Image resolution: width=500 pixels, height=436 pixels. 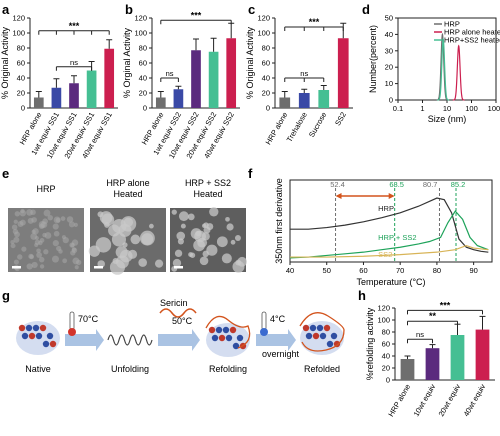 I want to click on series-label-f-1: HRP + SS2, so click(x=397, y=237).